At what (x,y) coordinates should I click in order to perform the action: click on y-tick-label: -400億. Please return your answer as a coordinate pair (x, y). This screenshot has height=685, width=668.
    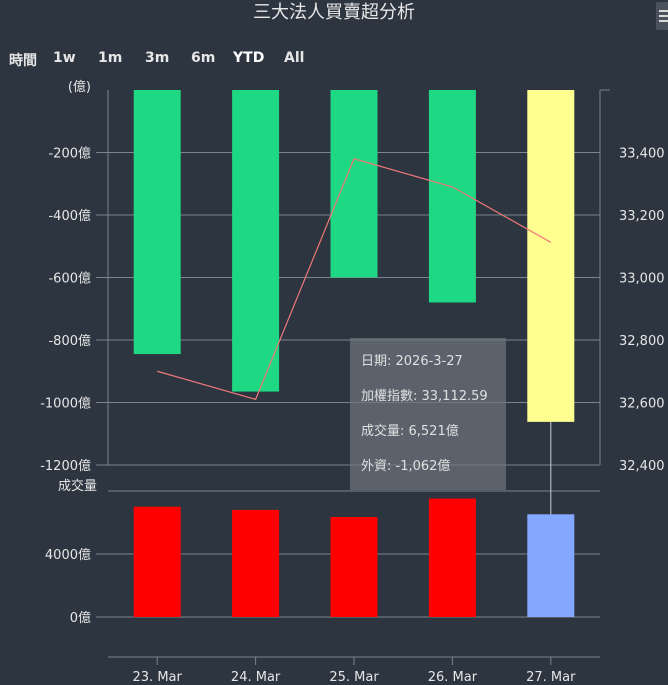
    Looking at the image, I should click on (69, 216).